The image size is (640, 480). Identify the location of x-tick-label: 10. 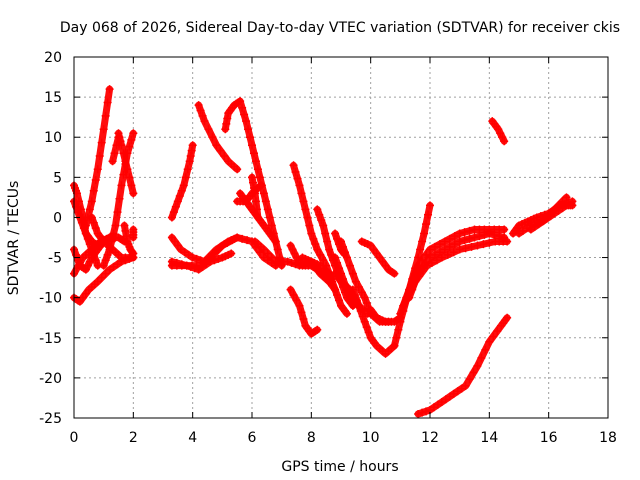
(371, 438).